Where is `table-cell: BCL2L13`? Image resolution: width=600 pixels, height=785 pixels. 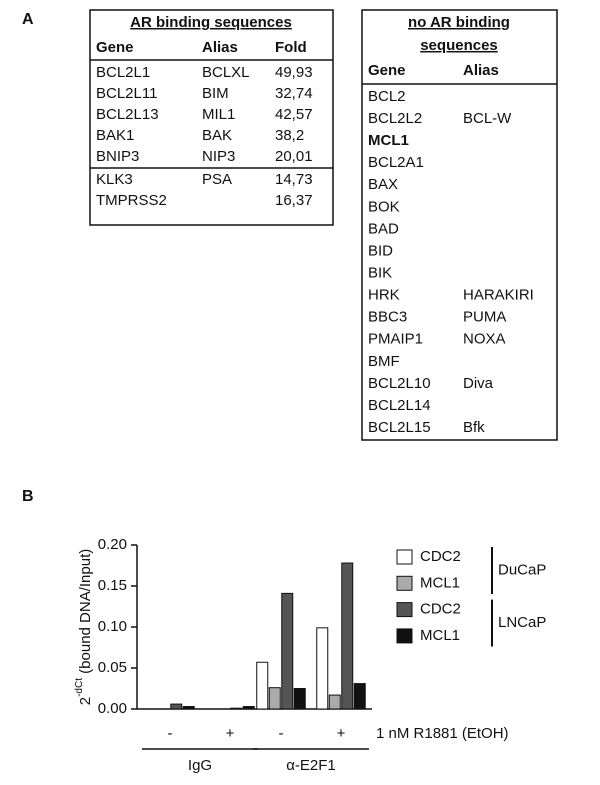 table-cell: BCL2L13 is located at coordinates (127, 114).